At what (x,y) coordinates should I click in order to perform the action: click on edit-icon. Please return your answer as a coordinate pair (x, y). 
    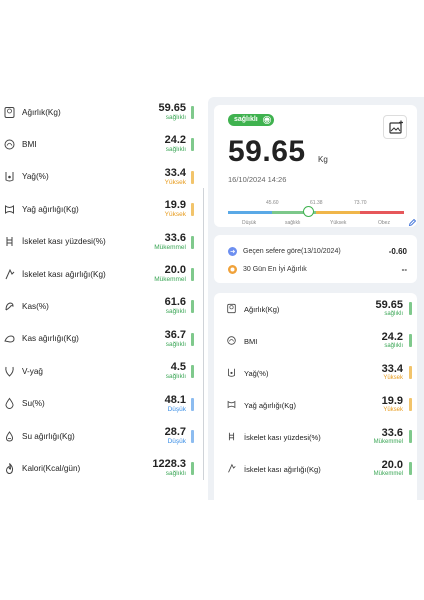
    Looking at the image, I should click on (412, 222).